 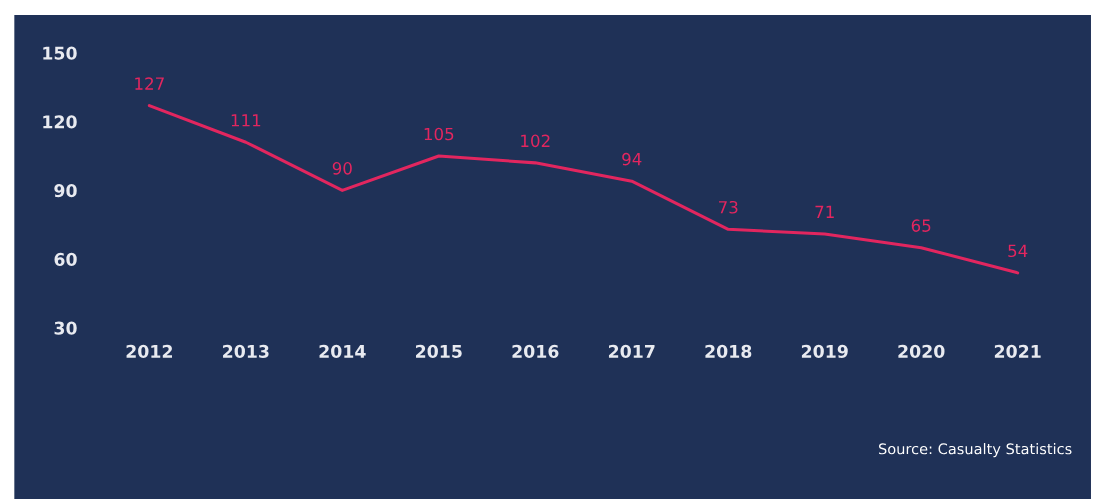 I want to click on x-tick-label: 2021, so click(x=1017, y=351).